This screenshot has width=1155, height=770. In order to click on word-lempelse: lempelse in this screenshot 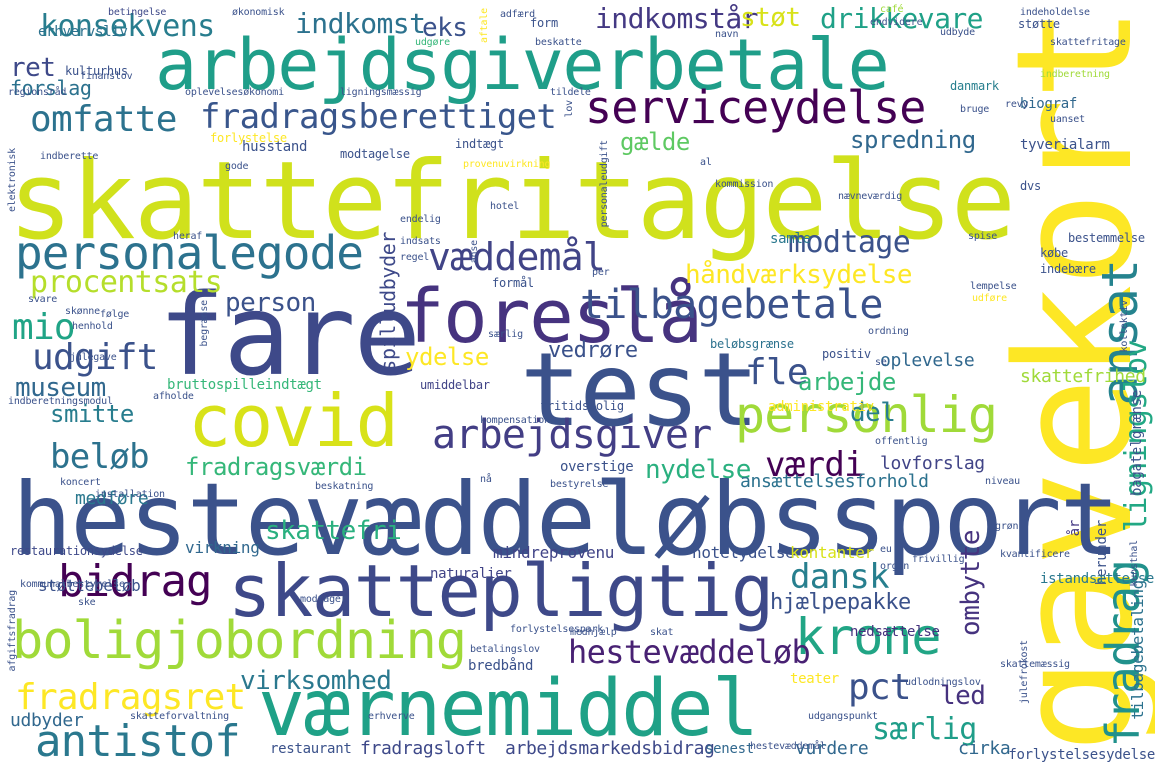, I will do `click(993, 286)`.